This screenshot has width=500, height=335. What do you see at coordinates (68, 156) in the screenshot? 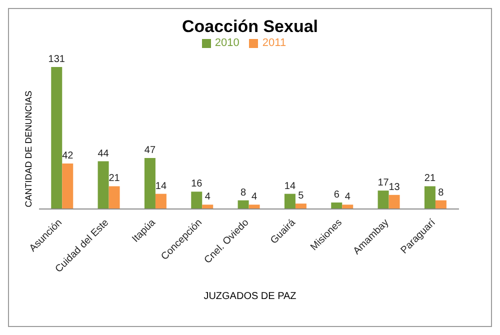
I see `data-label: 42` at bounding box center [68, 156].